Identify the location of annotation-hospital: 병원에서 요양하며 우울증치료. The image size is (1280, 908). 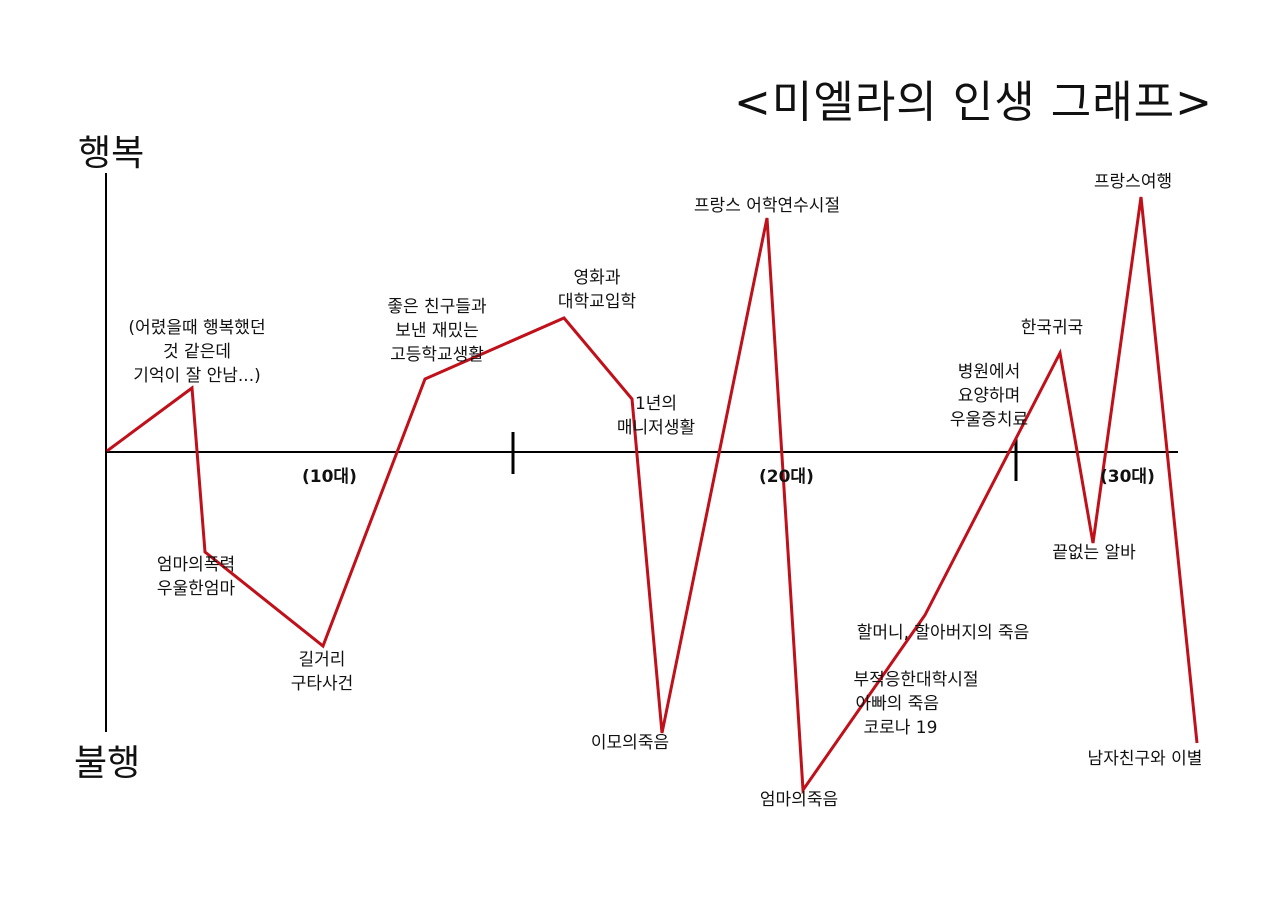
(989, 396).